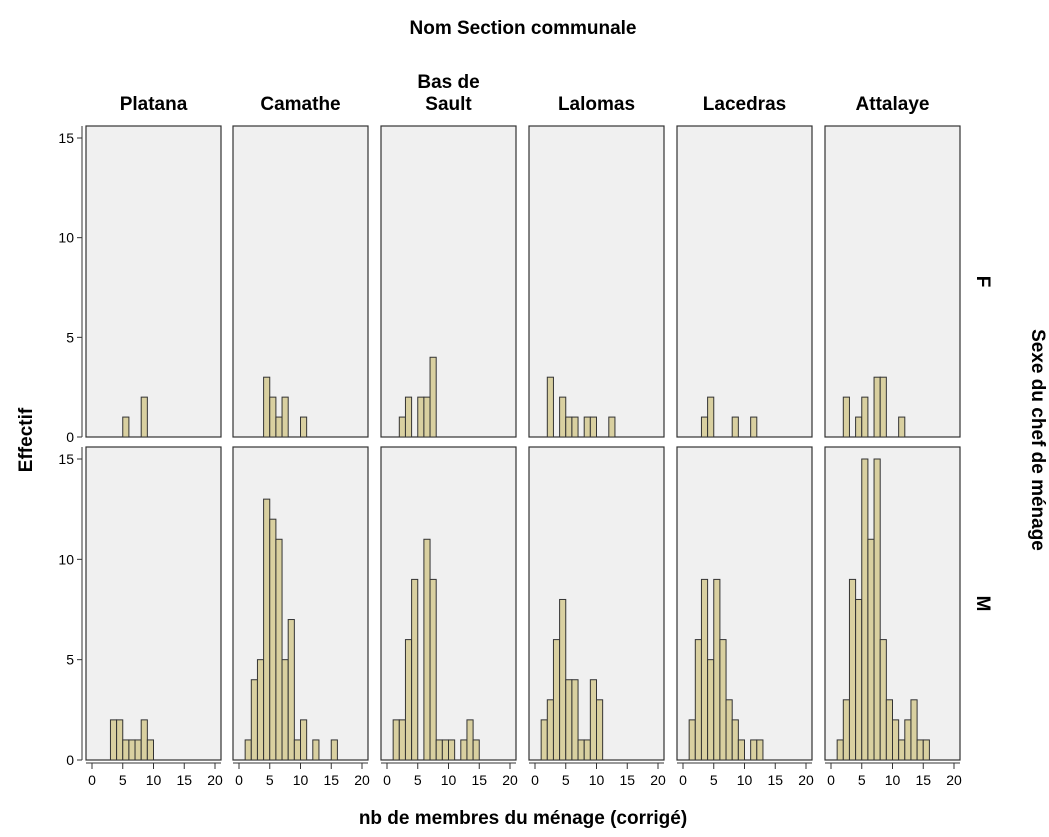 This screenshot has width=1049, height=837. Describe the element at coordinates (744, 281) in the screenshot. I see `panel-lacedras-f` at that location.